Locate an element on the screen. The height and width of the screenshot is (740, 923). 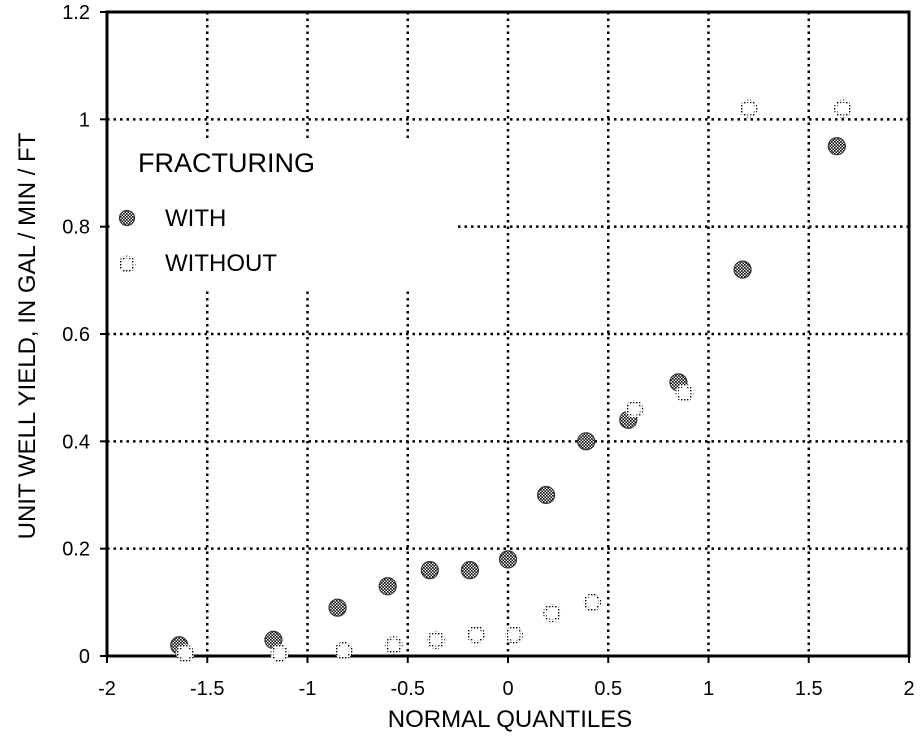
legend-background is located at coordinates (283, 214).